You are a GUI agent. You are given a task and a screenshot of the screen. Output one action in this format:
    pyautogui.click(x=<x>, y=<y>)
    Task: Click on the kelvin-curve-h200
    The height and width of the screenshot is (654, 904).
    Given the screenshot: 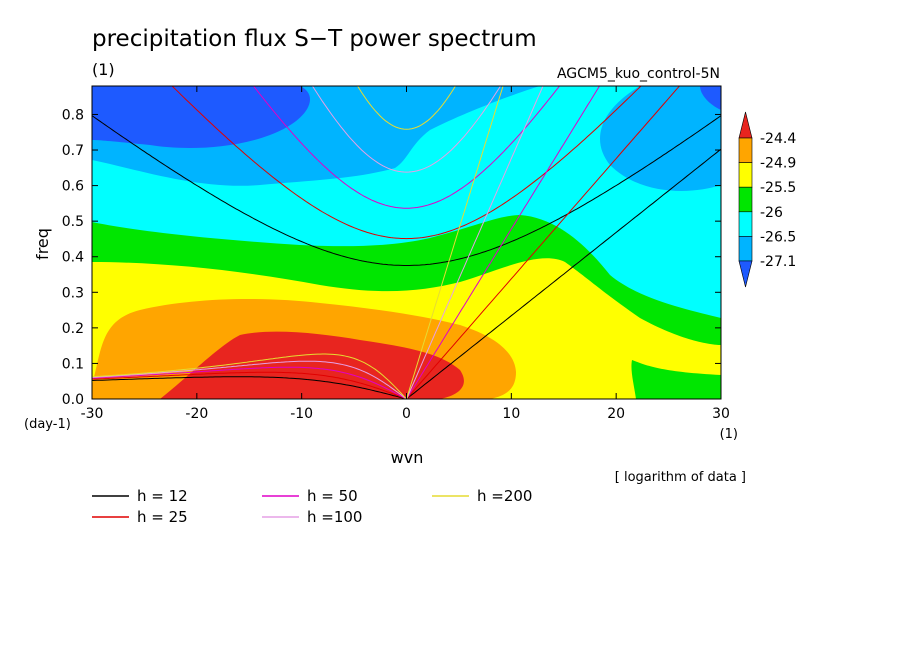 What is the action you would take?
    pyautogui.click(x=455, y=242)
    